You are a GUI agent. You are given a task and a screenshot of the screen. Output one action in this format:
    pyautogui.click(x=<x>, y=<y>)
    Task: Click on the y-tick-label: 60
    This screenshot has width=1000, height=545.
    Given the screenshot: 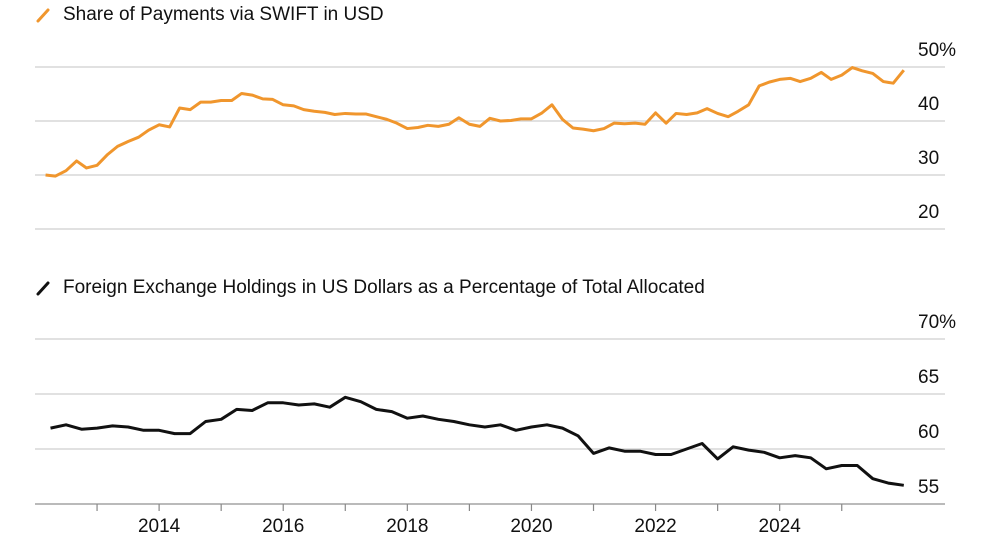 What is the action you would take?
    pyautogui.click(x=928, y=432)
    